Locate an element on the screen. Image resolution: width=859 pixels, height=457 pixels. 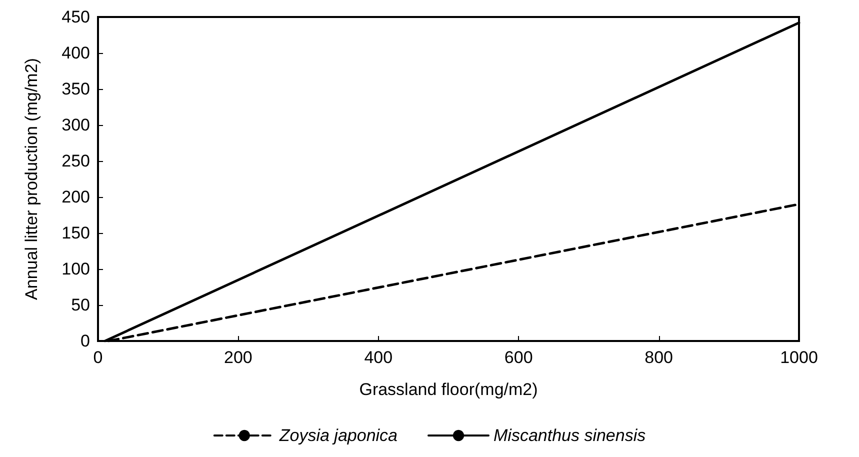
x-tick-label: 200 is located at coordinates (238, 357).